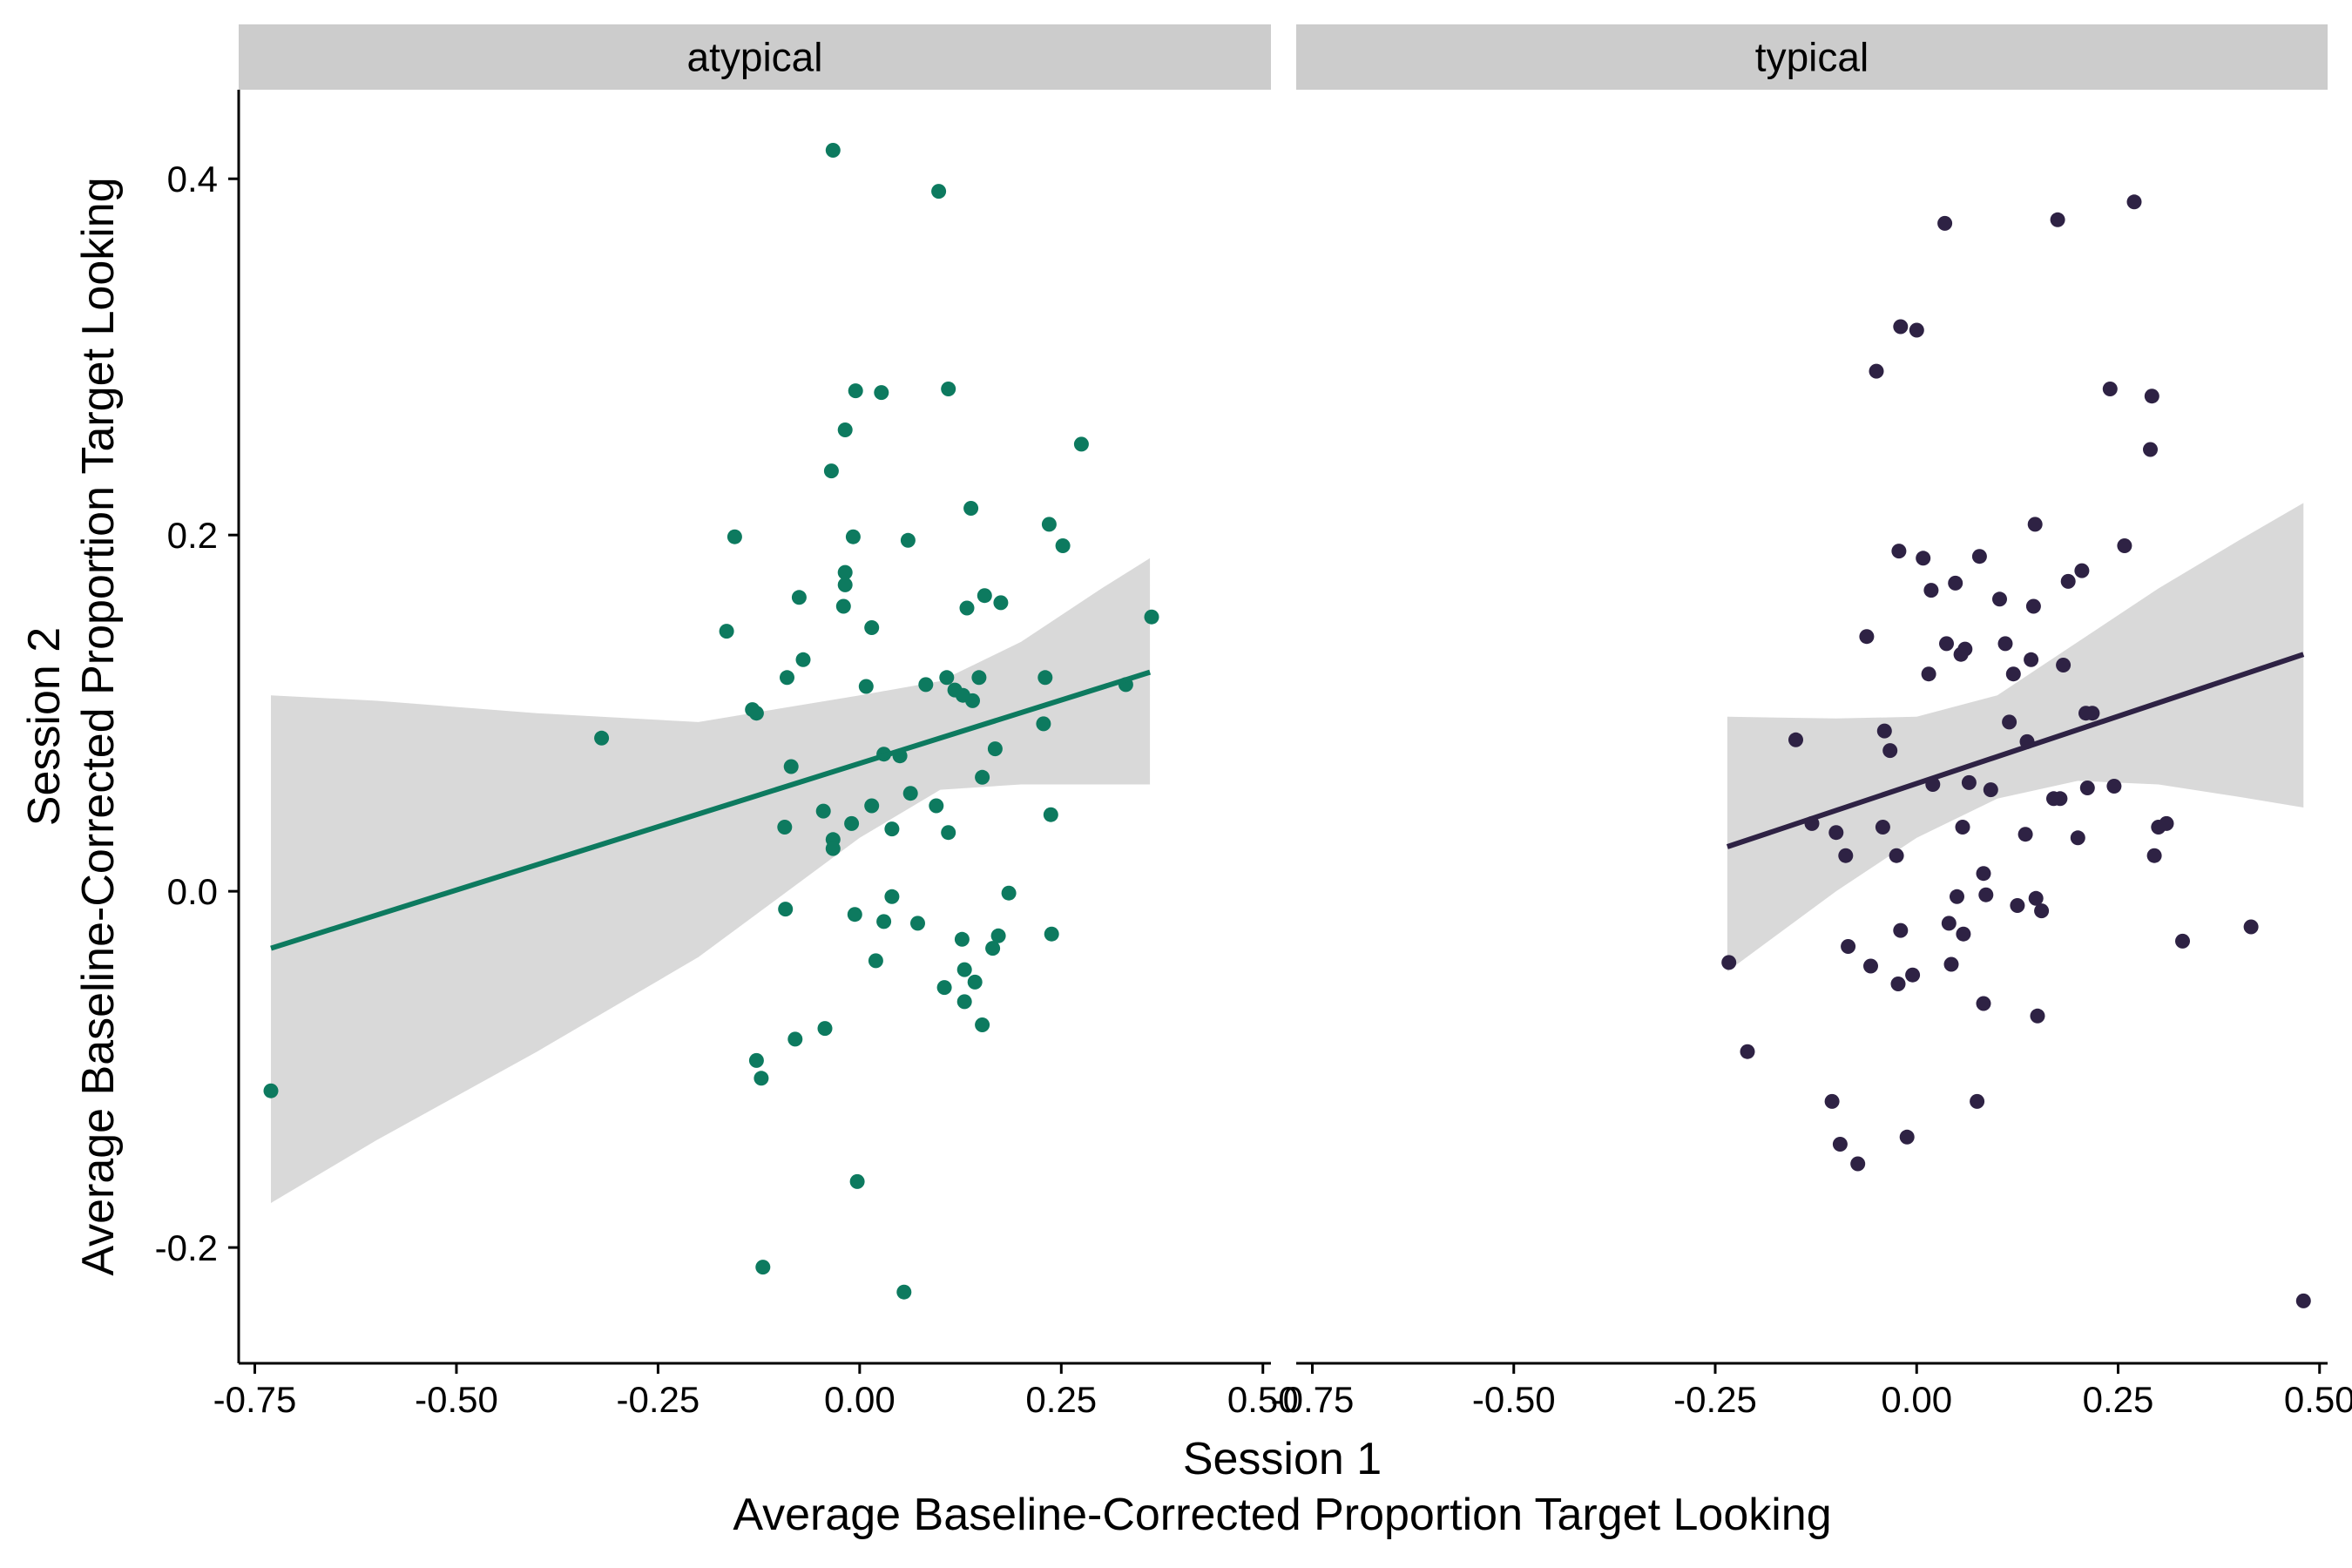 The height and width of the screenshot is (1568, 2352). Describe the element at coordinates (1282, 1459) in the screenshot. I see `x-axis-title-line-1: Session 1` at that location.